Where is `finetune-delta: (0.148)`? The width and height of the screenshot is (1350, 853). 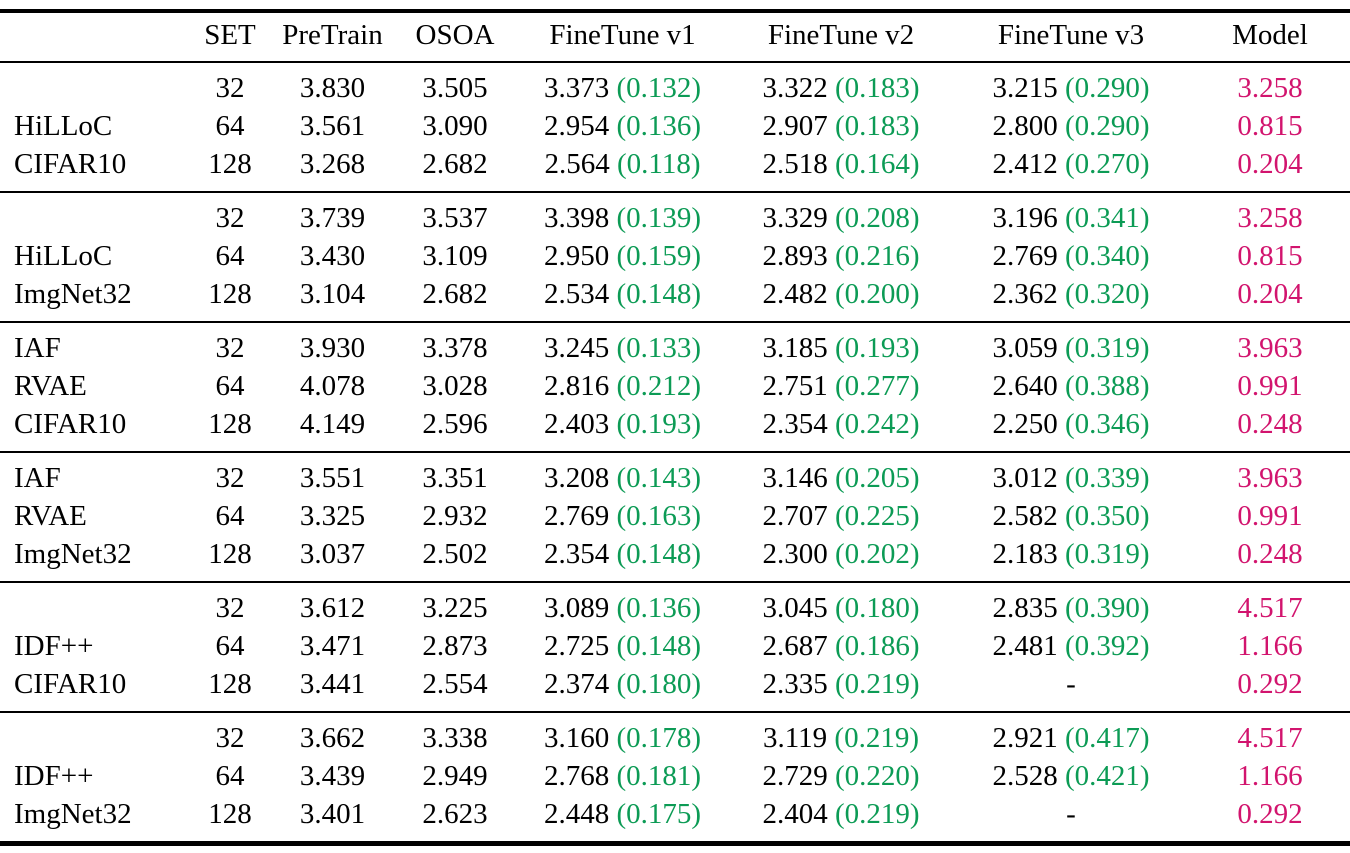 finetune-delta: (0.148) is located at coordinates (659, 646).